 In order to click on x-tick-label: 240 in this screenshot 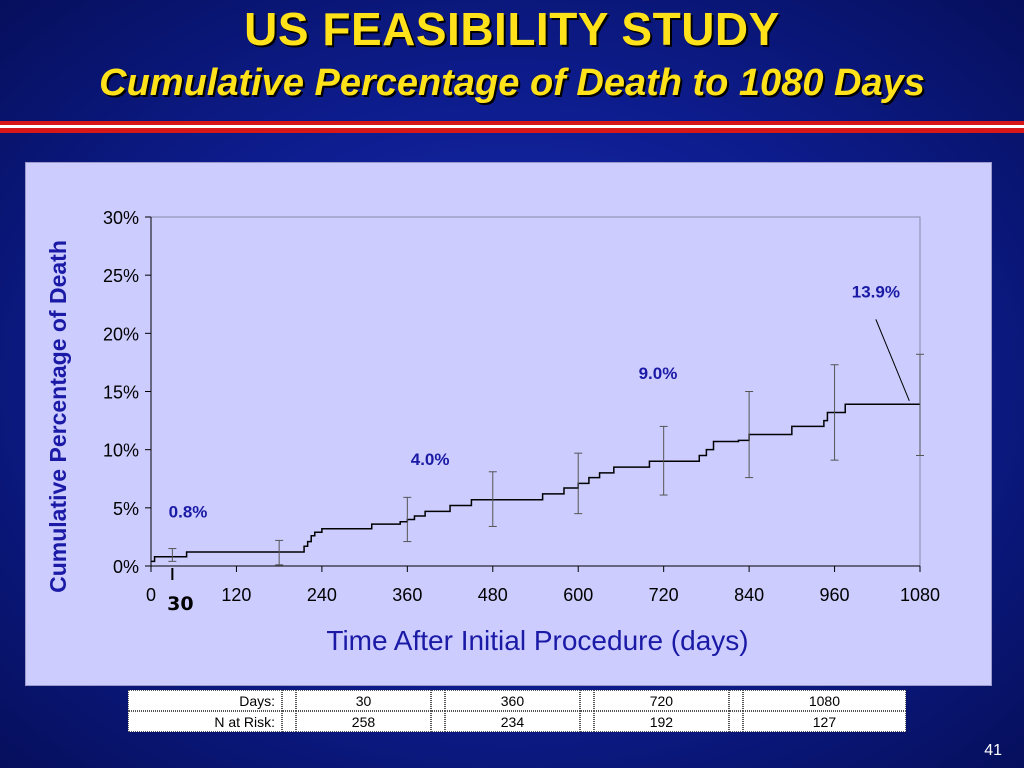, I will do `click(322, 595)`.